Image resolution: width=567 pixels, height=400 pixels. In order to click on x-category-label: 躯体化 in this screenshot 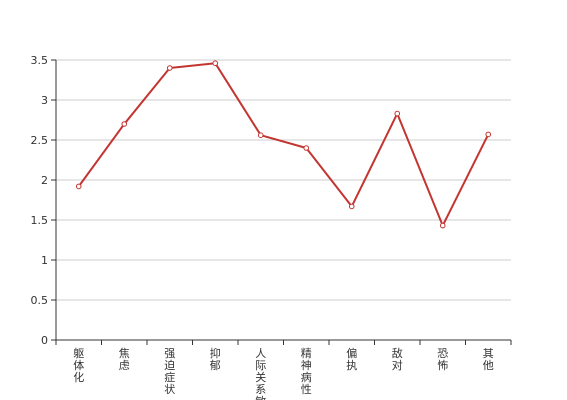, I will do `click(78, 365)`.